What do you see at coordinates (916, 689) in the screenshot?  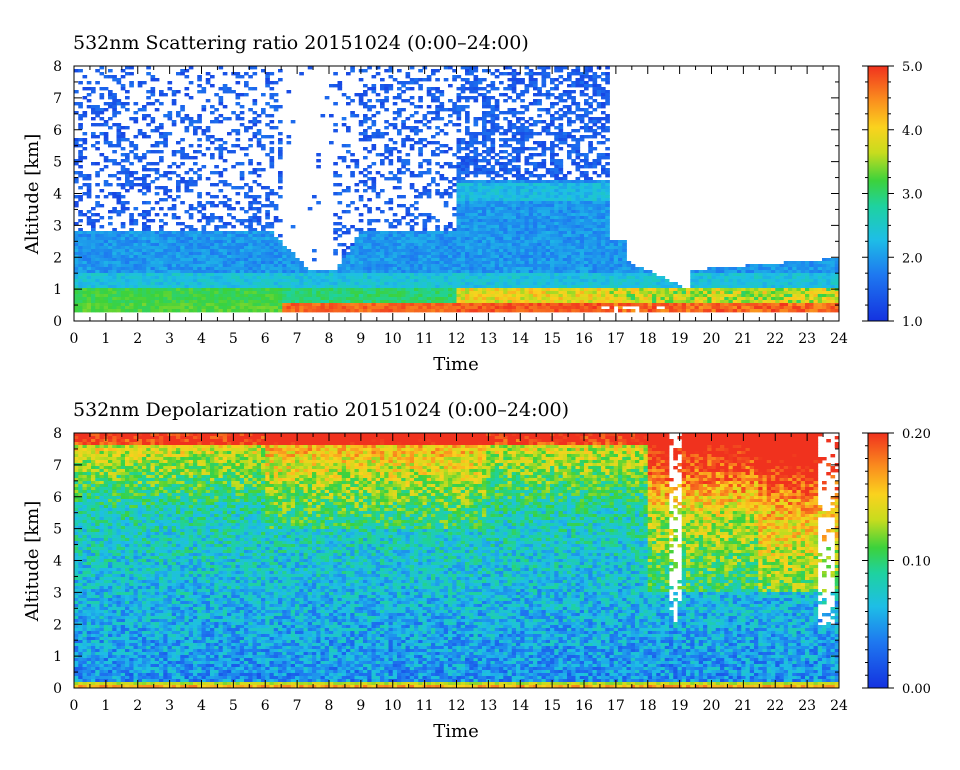 I see `colorbar-tick-label: 0.00` at bounding box center [916, 689].